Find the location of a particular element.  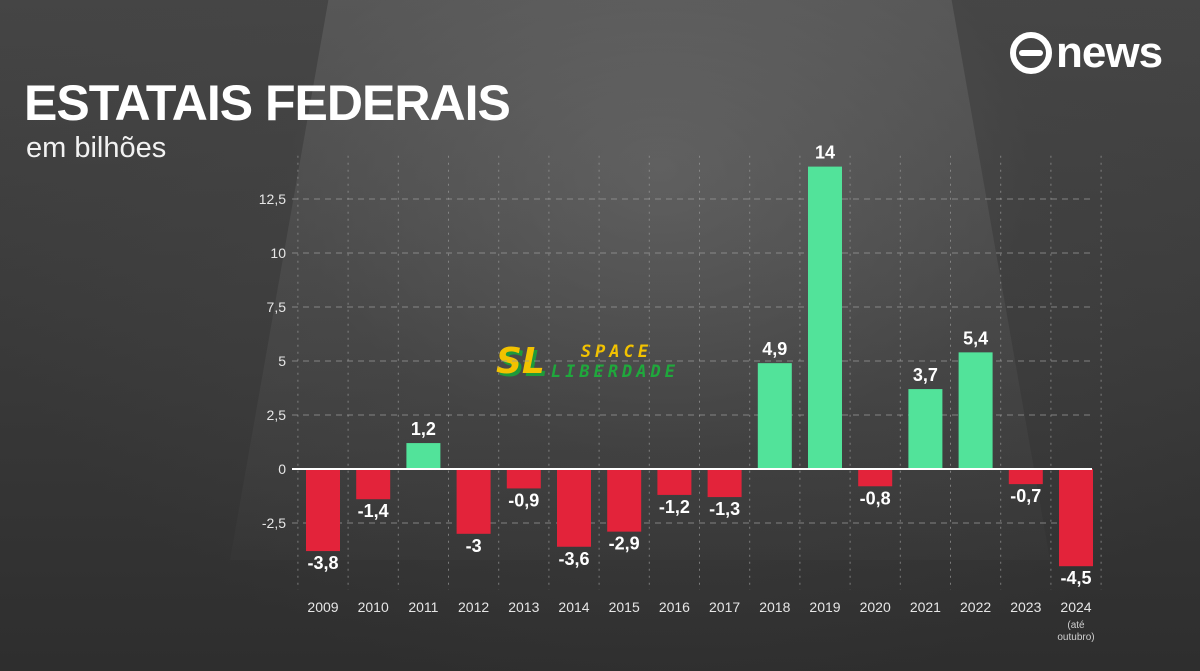

x-tick-label-2010: 2010 is located at coordinates (373, 607).